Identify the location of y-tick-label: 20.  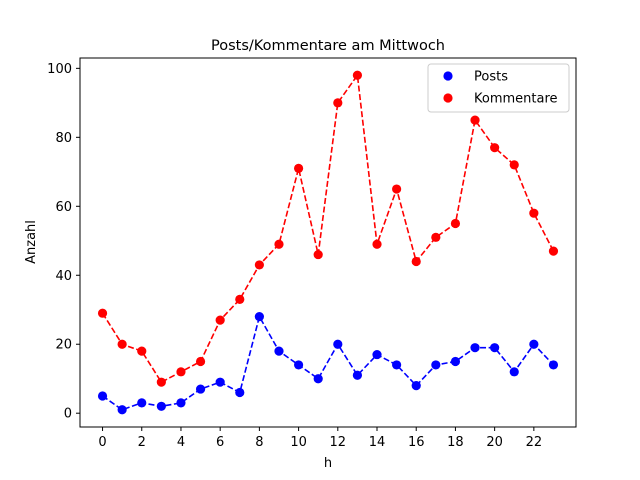
(63, 345).